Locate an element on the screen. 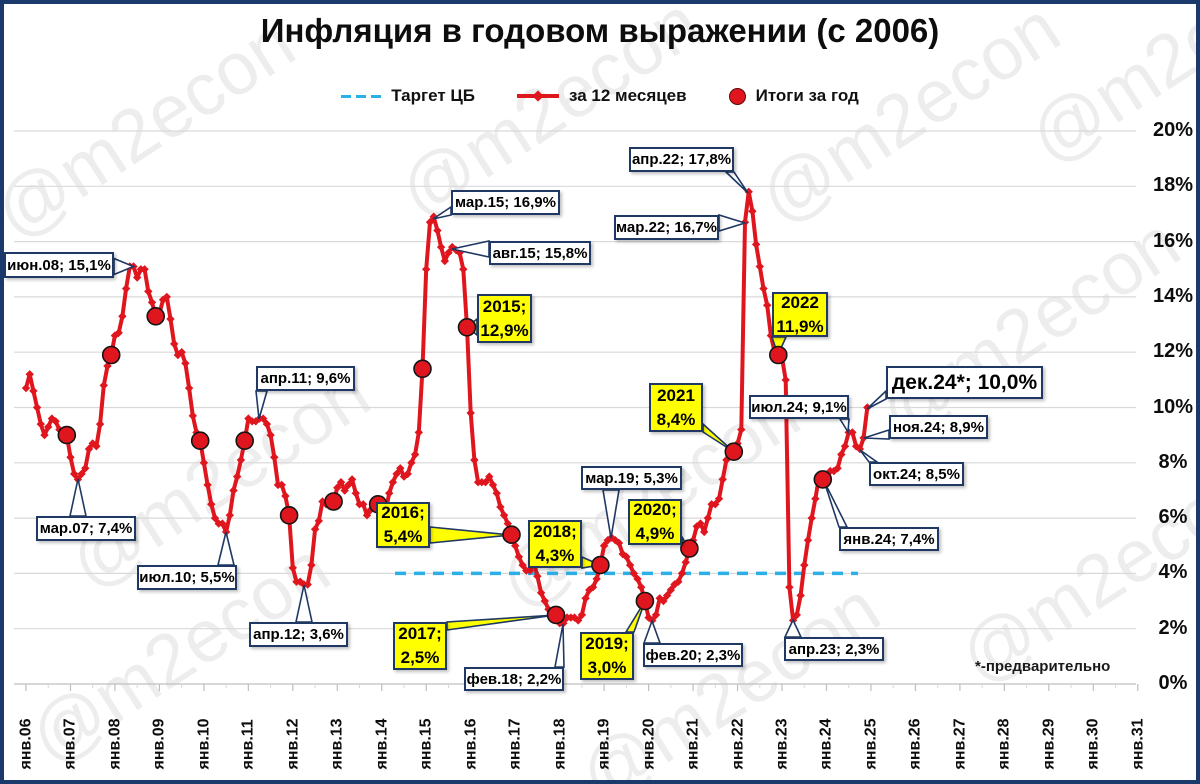  annotation-callout-25: дек.24*; 10,0% is located at coordinates (964, 382).